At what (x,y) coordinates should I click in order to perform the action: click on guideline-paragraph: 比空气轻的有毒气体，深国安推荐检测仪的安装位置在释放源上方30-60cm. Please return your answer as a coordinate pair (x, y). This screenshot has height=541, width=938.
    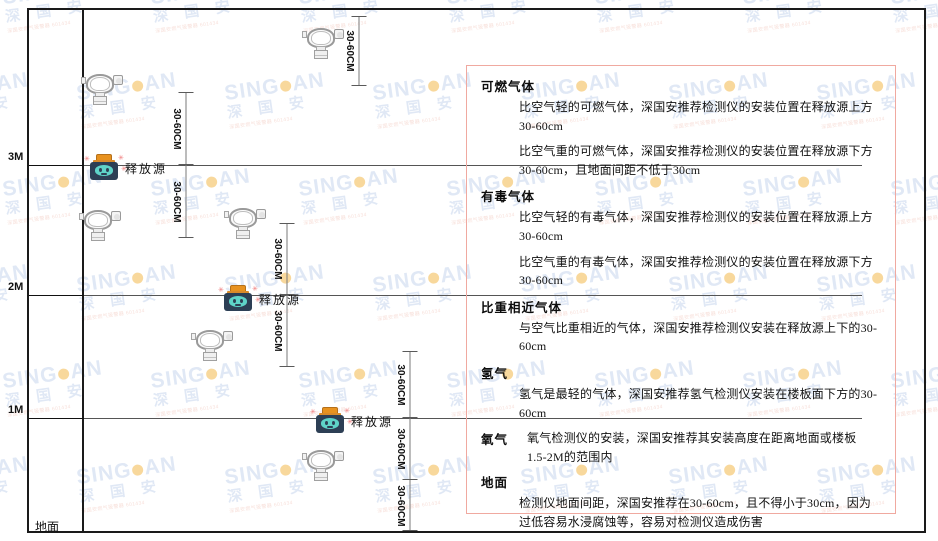
    Looking at the image, I should click on (696, 226).